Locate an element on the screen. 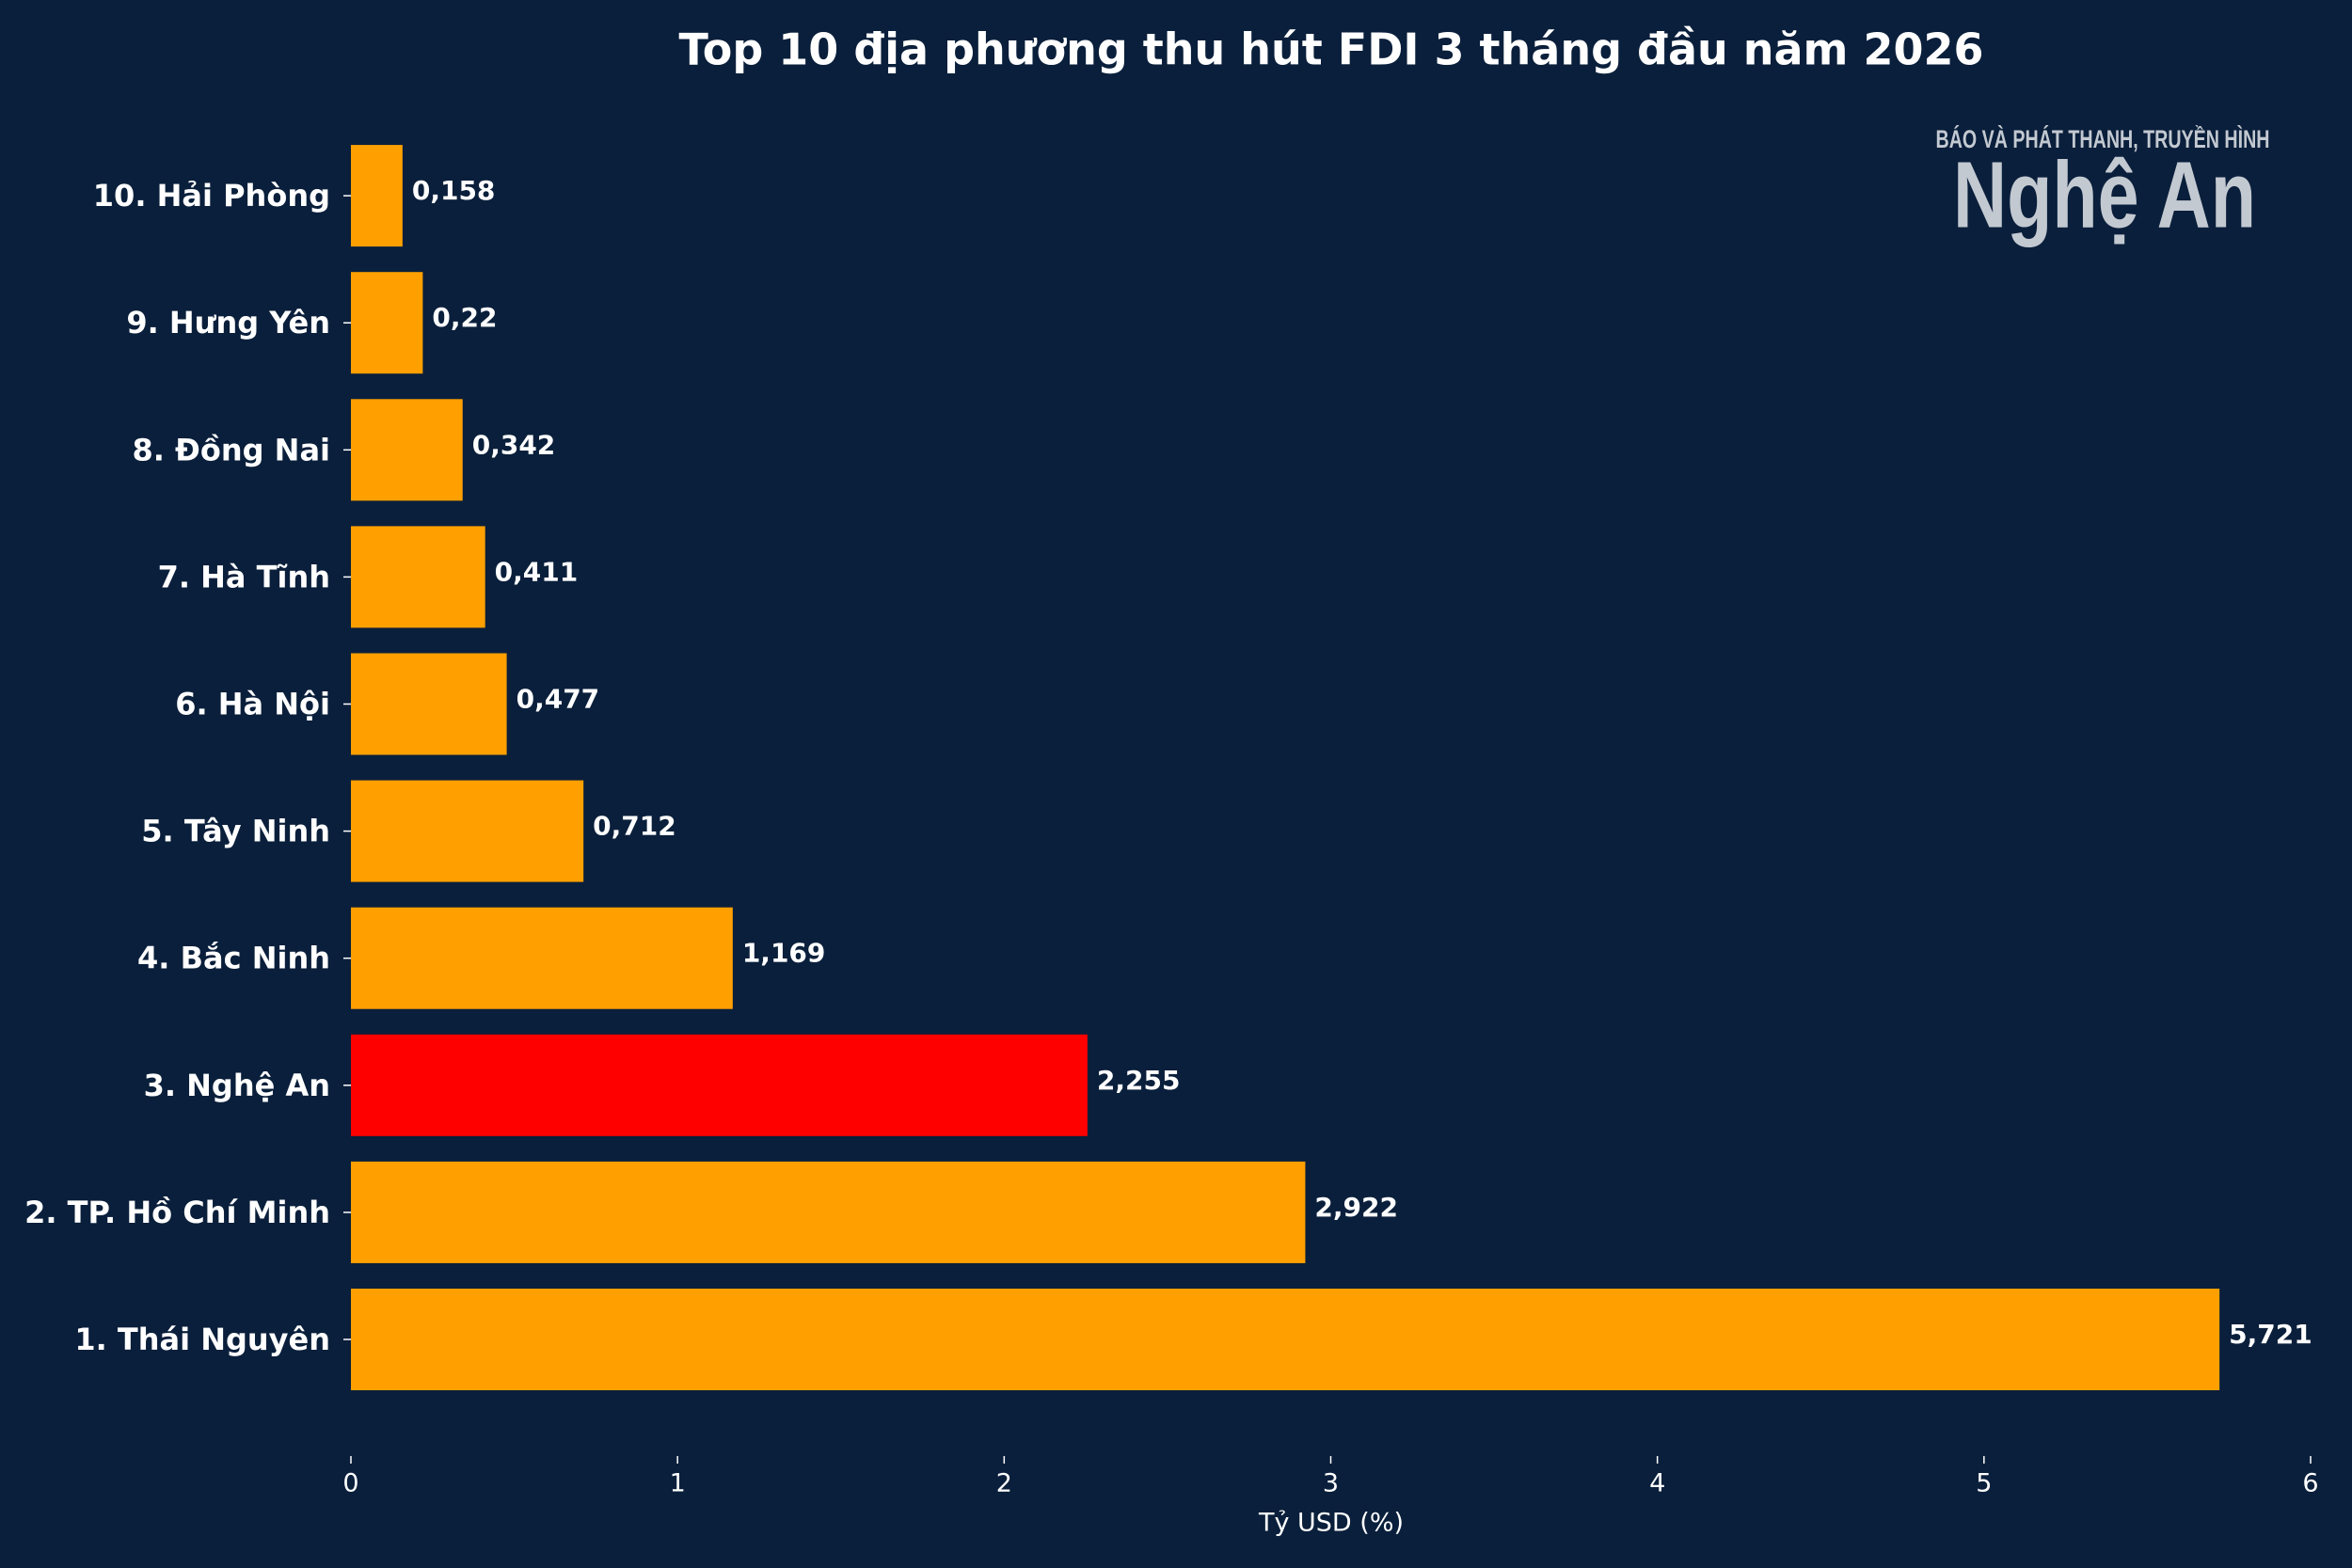  value-label: 5,721 is located at coordinates (2270, 1334).